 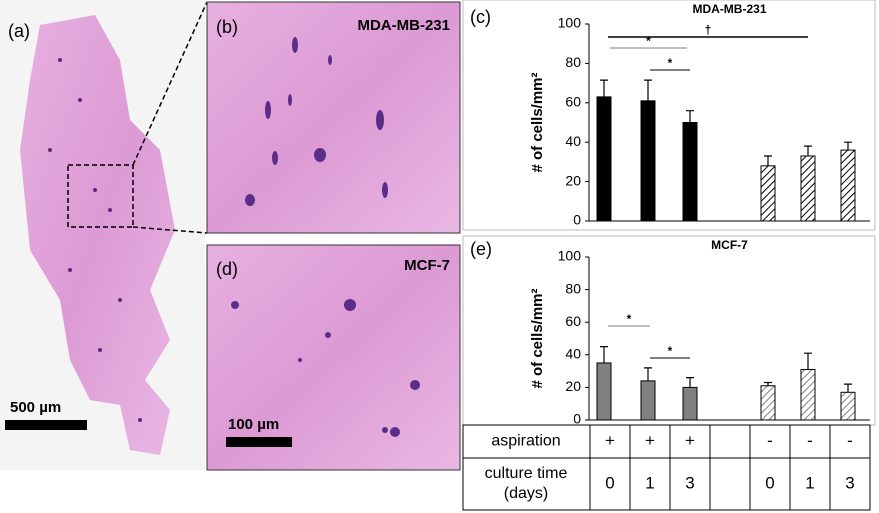 I want to click on scale-label: 100 µm, so click(x=253, y=424).